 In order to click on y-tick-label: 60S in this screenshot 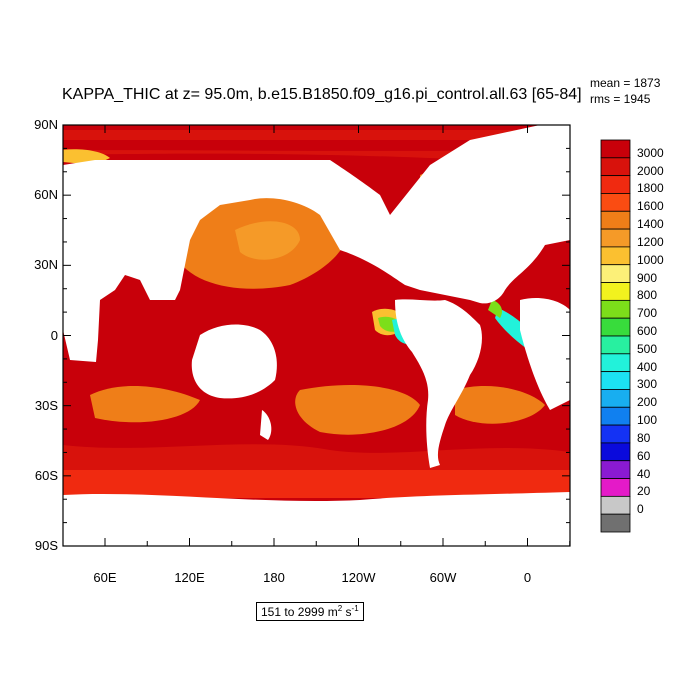, I will do `click(46, 475)`.